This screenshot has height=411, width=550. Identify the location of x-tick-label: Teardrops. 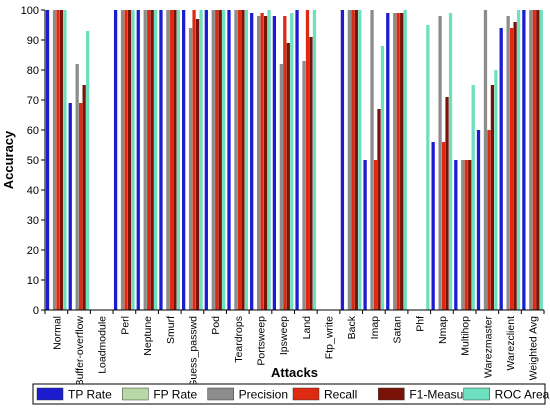
(239, 339).